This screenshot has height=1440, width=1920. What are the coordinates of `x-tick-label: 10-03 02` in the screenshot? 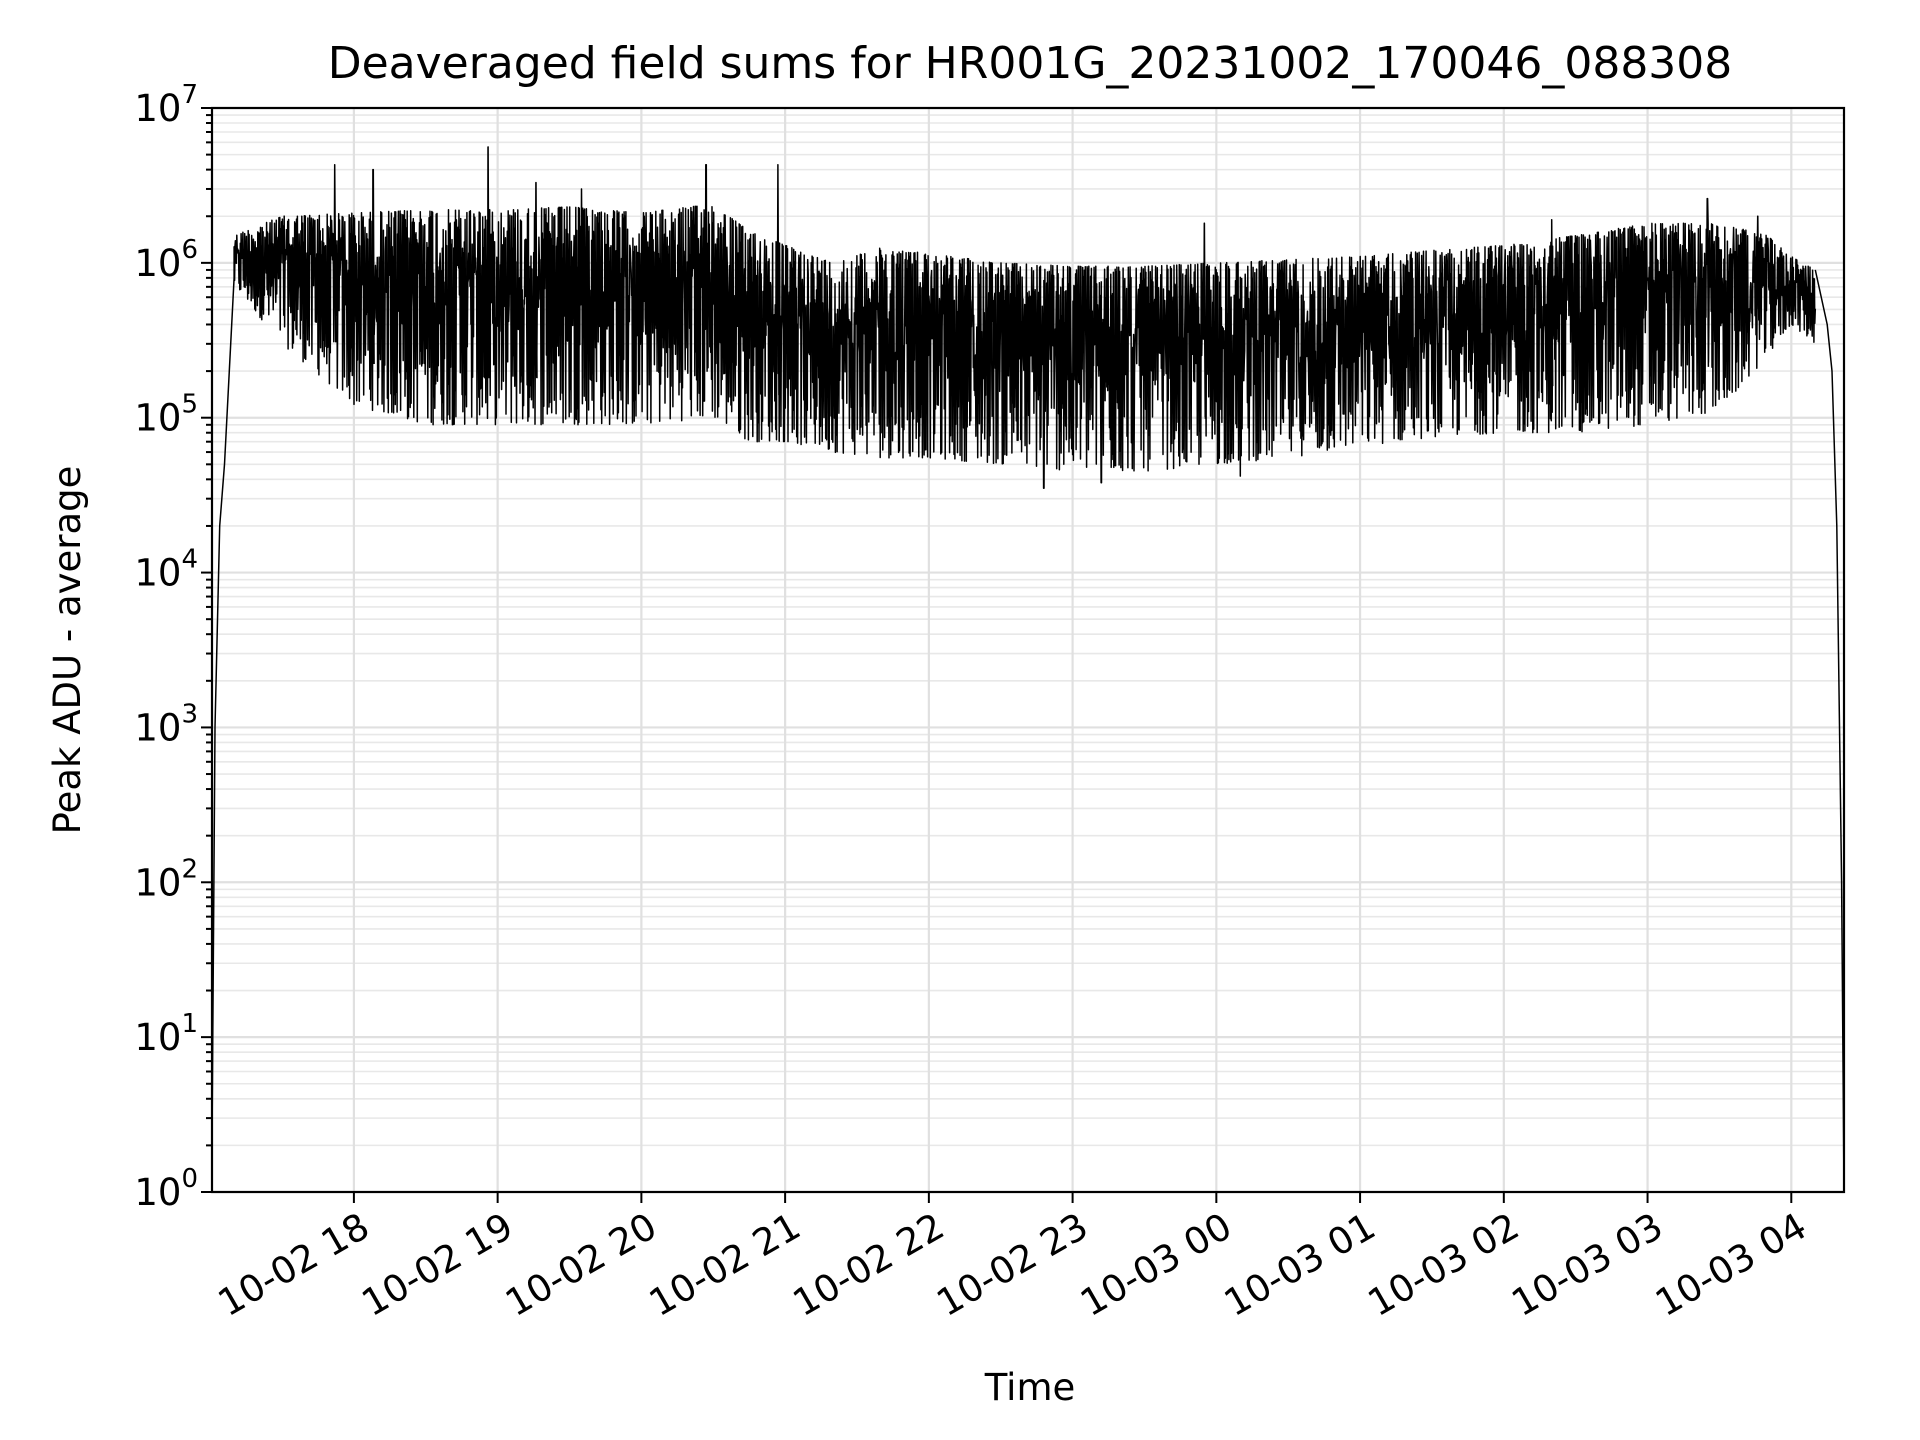 It's located at (1444, 1265).